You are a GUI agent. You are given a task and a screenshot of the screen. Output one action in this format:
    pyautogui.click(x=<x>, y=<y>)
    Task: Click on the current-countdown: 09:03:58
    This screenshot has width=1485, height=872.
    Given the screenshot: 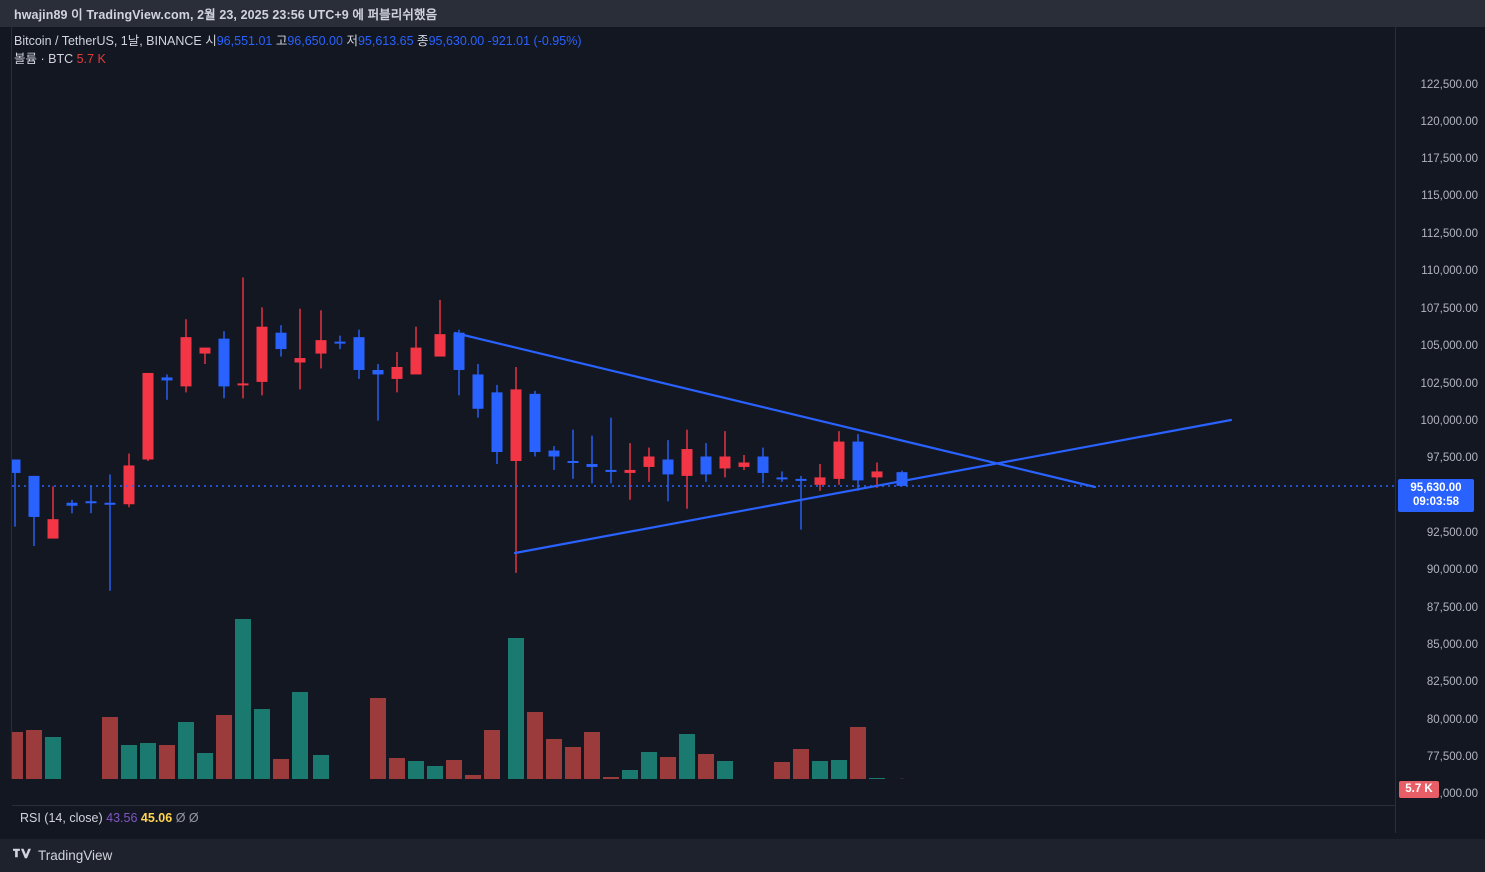 What is the action you would take?
    pyautogui.click(x=1436, y=502)
    